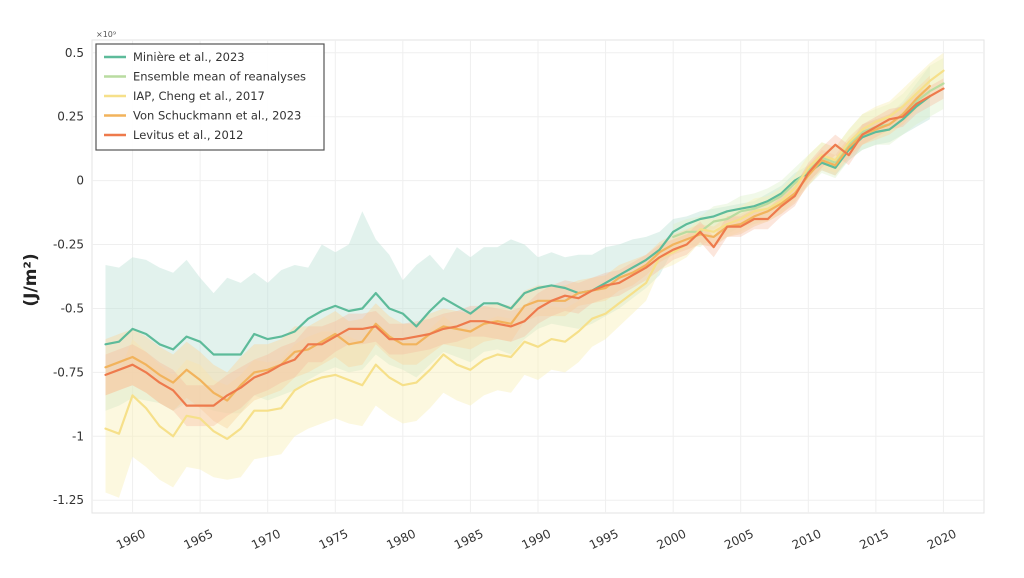 Image resolution: width=1024 pixels, height=578 pixels. What do you see at coordinates (672, 540) in the screenshot?
I see `x-tick-label: 2000` at bounding box center [672, 540].